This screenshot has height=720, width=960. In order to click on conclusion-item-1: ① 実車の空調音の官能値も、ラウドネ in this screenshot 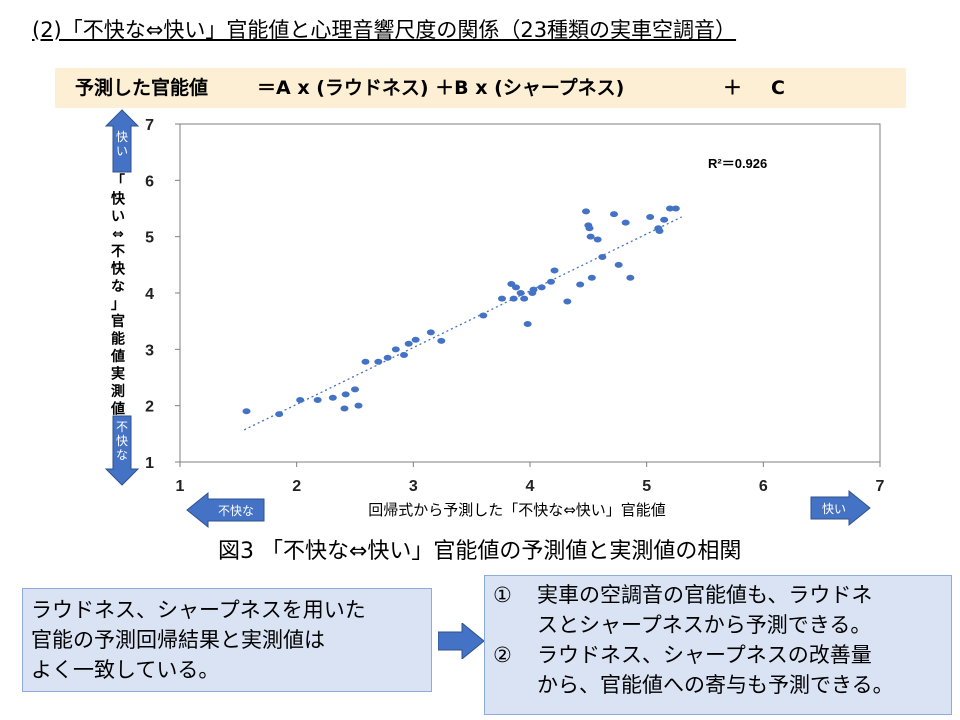, I will do `click(718, 595)`.